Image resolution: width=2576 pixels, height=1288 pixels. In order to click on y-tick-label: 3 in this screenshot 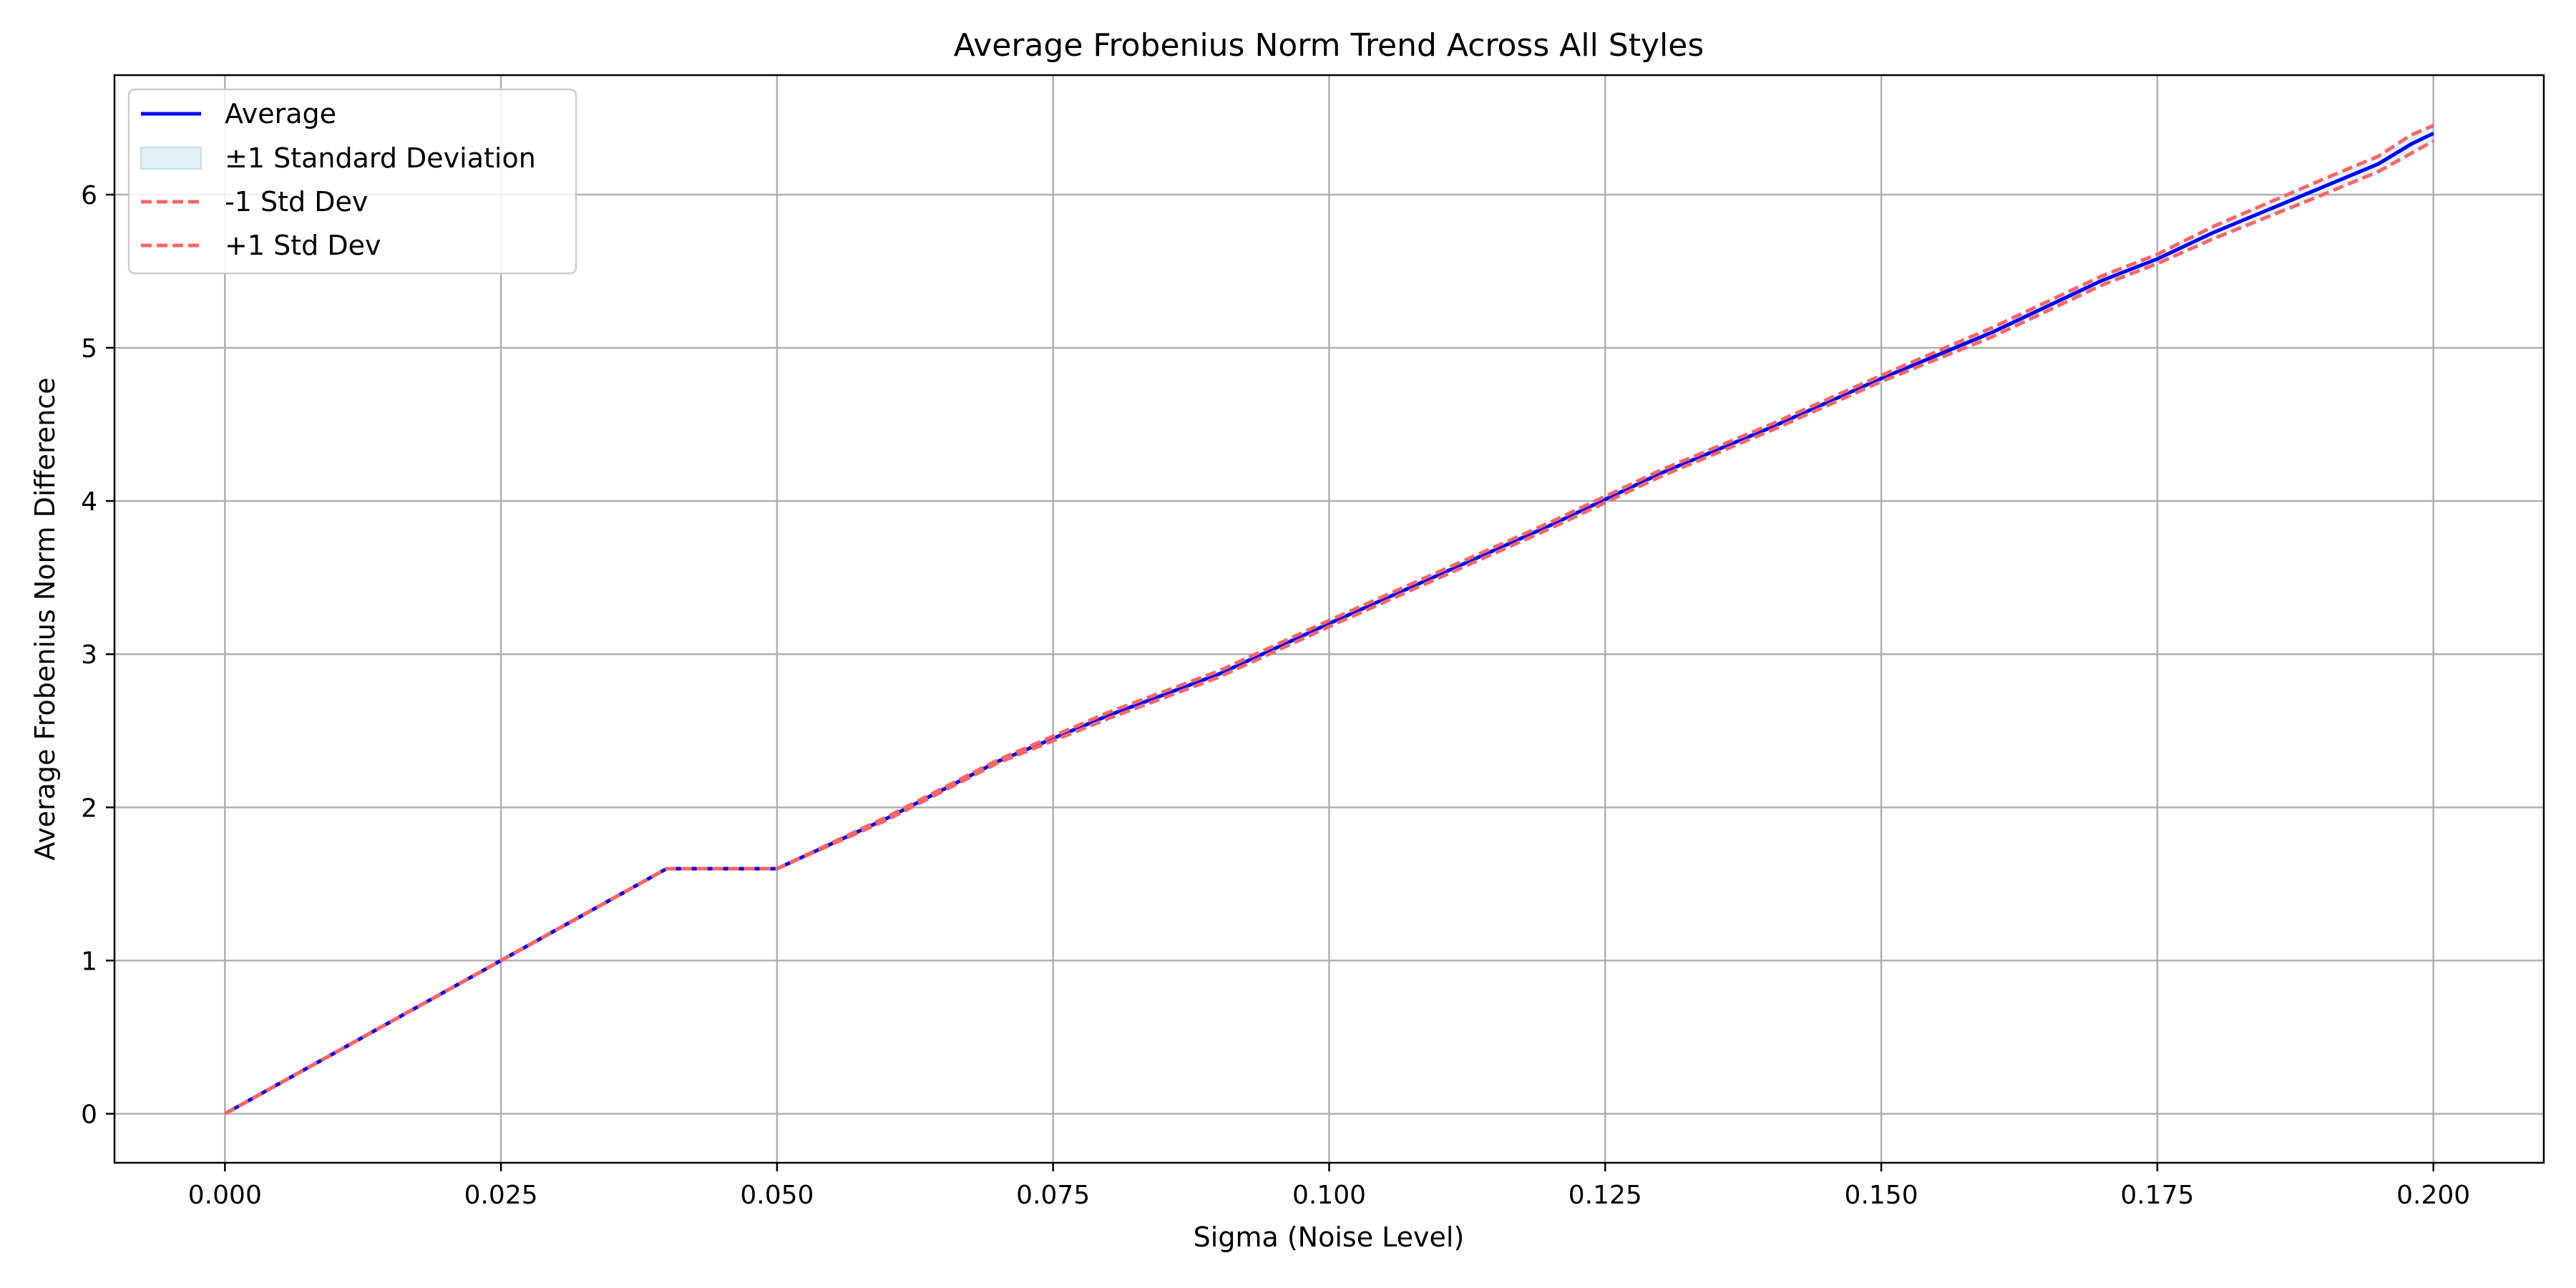, I will do `click(89, 655)`.